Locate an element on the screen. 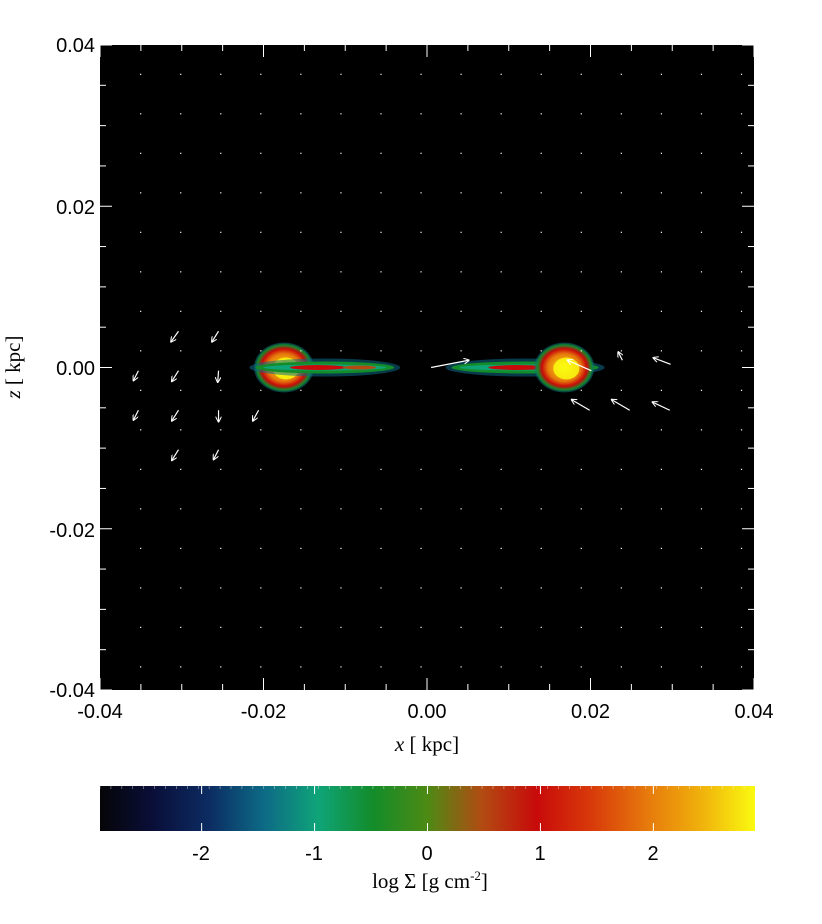 Image resolution: width=822 pixels, height=924 pixels. y-tick-label: 0.04 is located at coordinates (75, 46).